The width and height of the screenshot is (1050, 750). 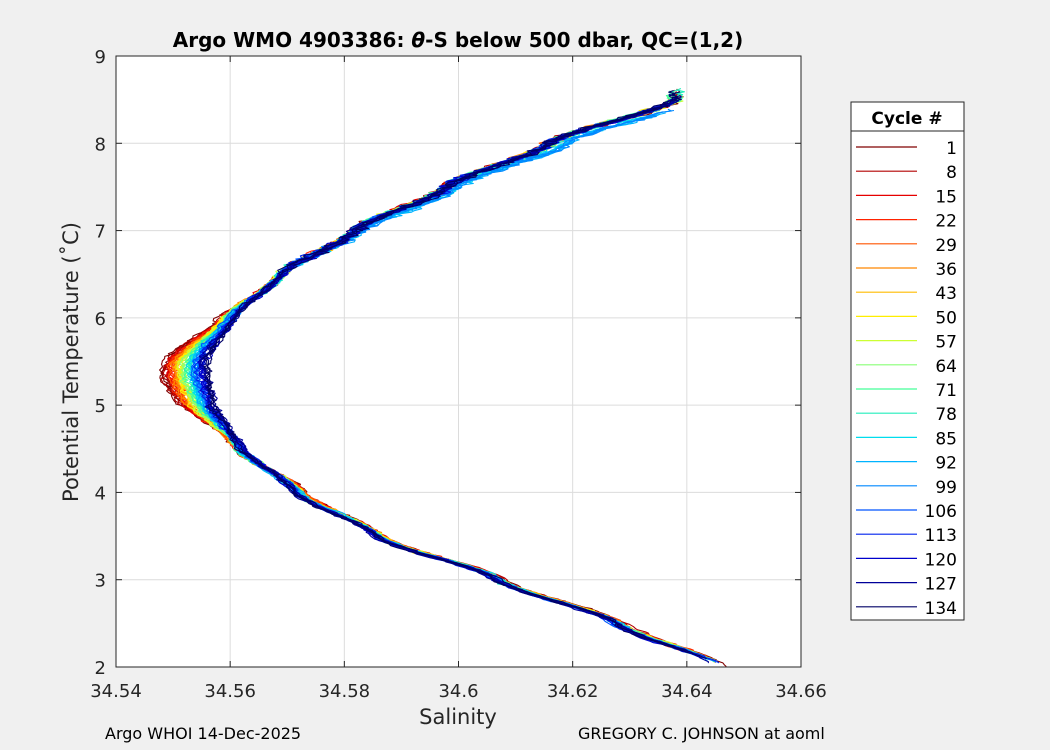 What do you see at coordinates (941, 536) in the screenshot?
I see `legend-label: 113` at bounding box center [941, 536].